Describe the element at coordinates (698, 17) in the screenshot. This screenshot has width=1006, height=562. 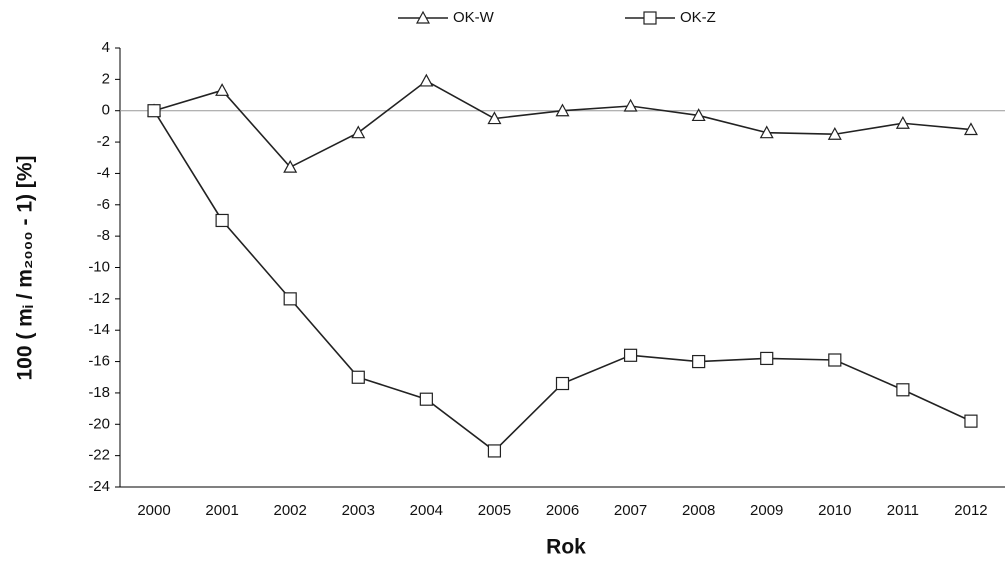
I see `legend-label: OK-Z` at that location.